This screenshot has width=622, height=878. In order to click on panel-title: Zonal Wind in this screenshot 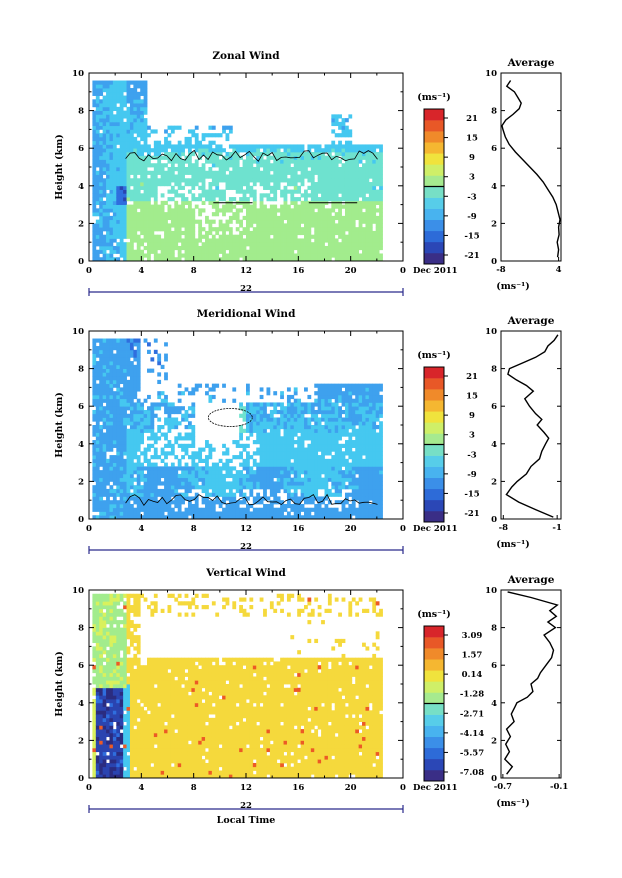, I will do `click(246, 56)`.